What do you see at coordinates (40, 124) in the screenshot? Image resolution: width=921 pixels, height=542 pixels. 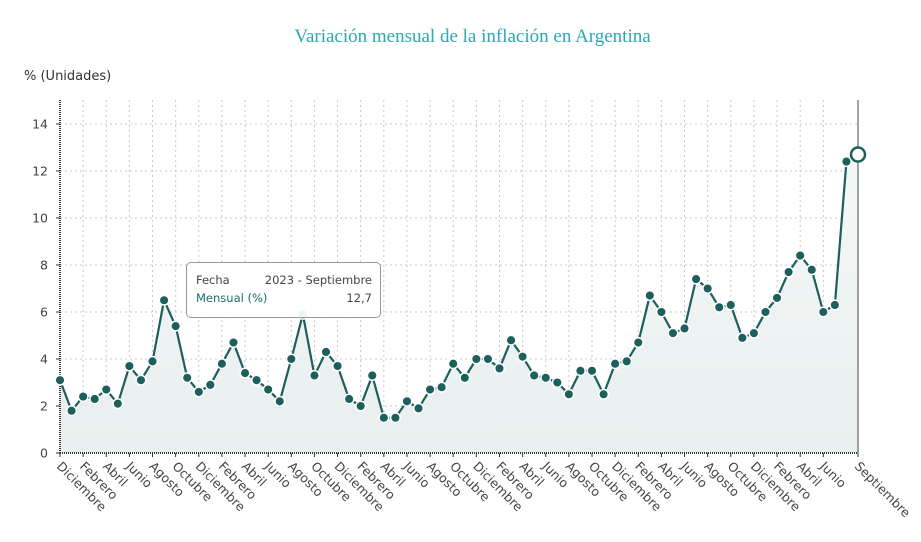 I see `y-tick-label: 14` at bounding box center [40, 124].